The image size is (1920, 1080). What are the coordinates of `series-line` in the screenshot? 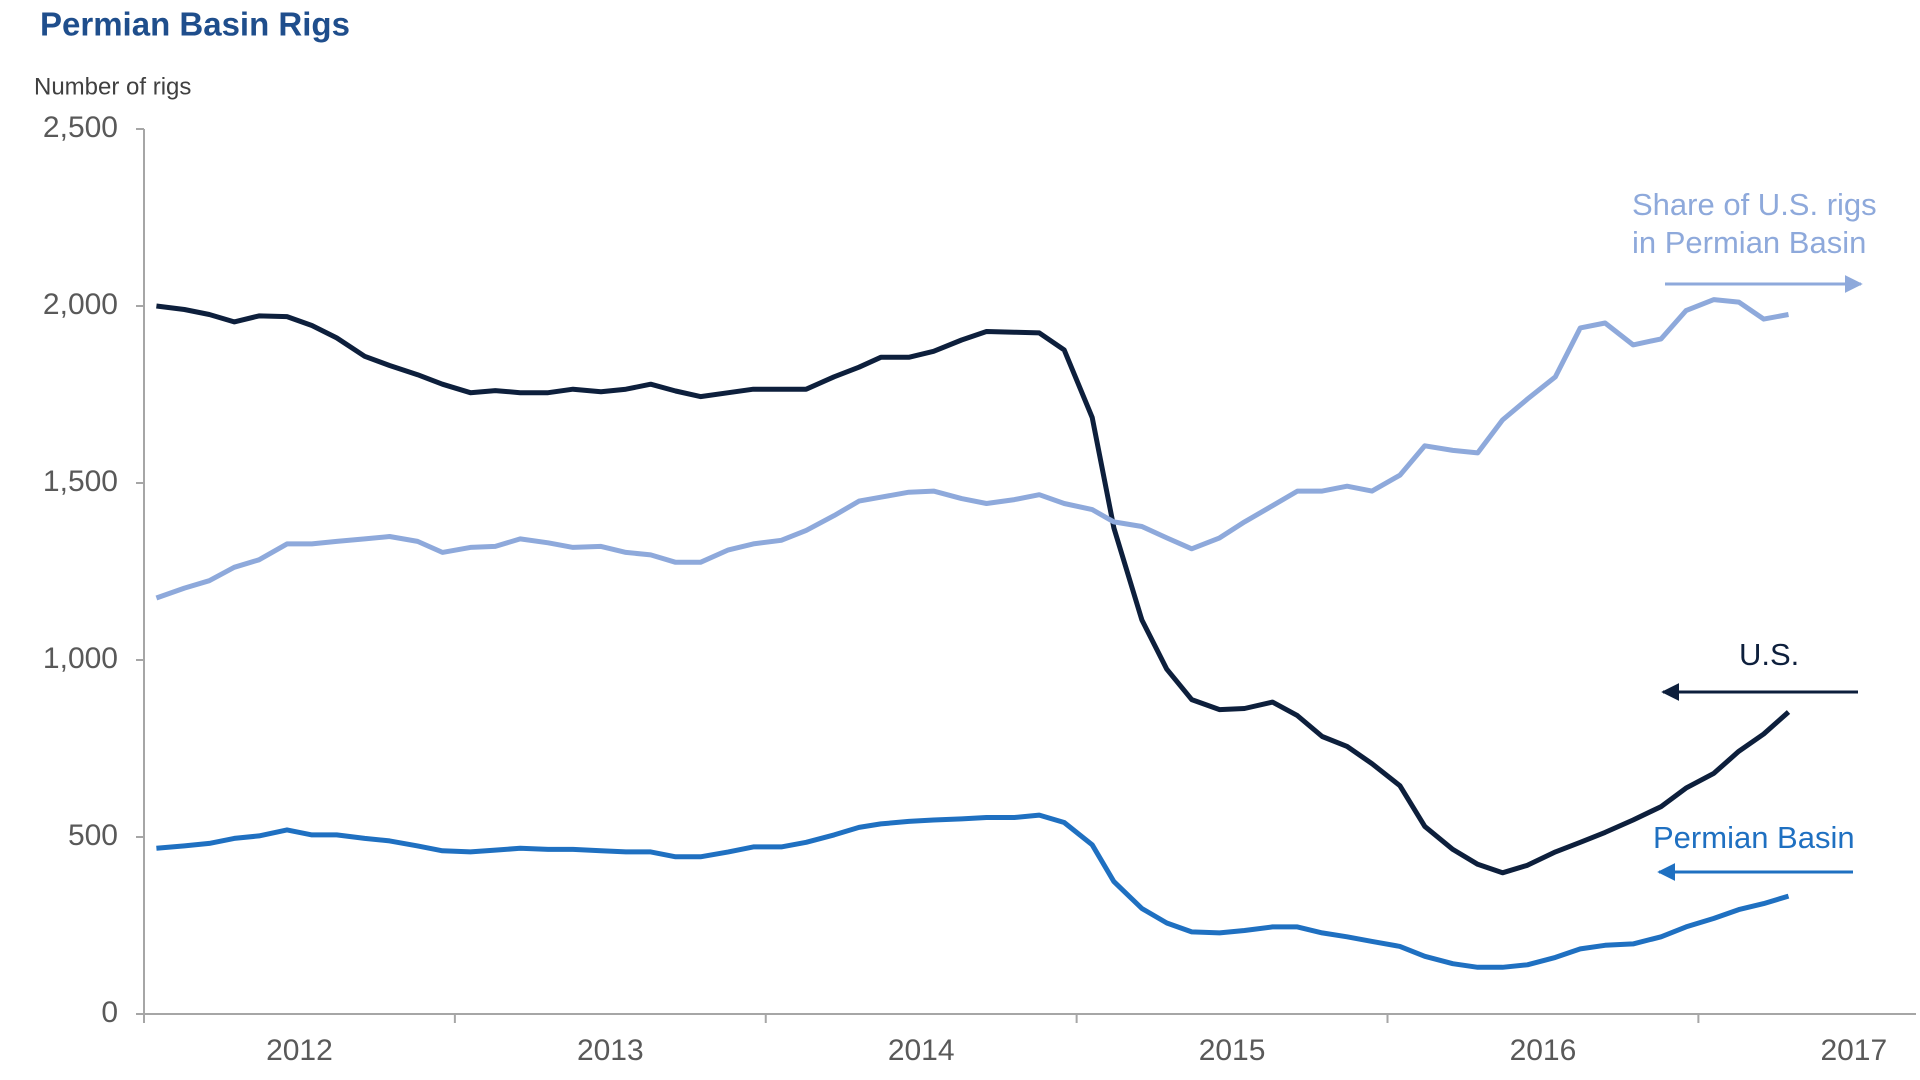 It's located at (973, 891).